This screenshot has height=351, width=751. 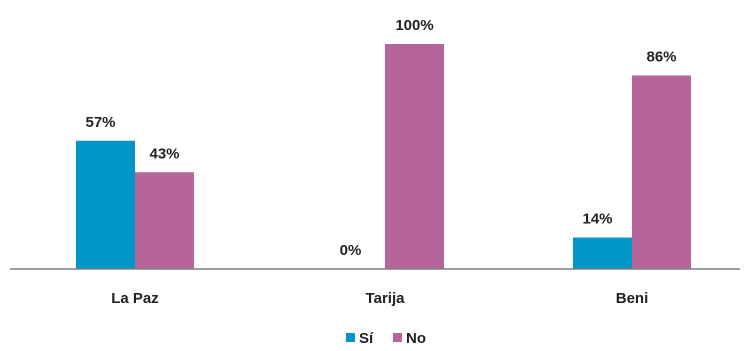 What do you see at coordinates (414, 25) in the screenshot?
I see `data-label-tarija-no: 100%` at bounding box center [414, 25].